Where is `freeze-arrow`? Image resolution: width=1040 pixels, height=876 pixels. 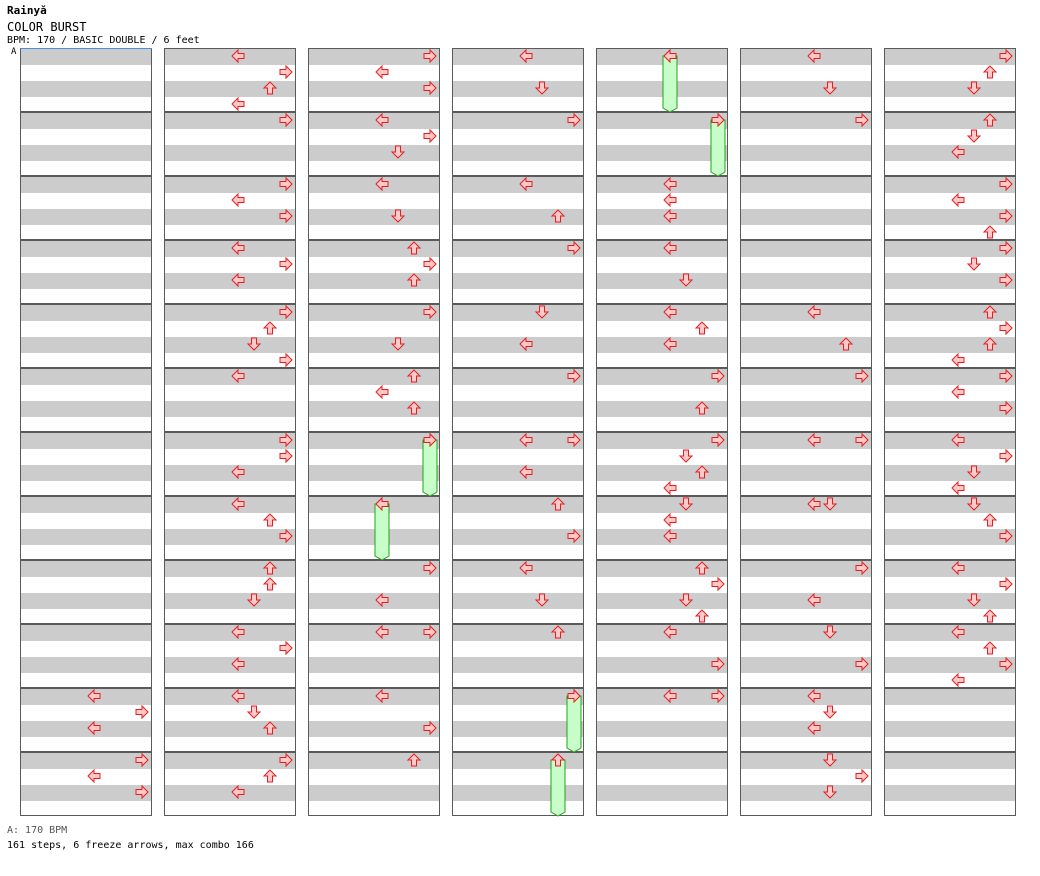
freeze-arrow is located at coordinates (558, 788).